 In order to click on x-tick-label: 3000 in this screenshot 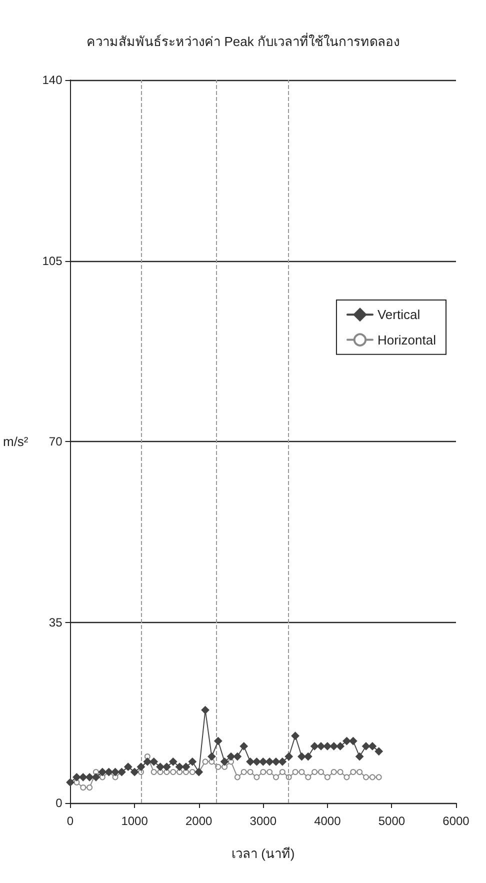, I will do `click(263, 821)`.